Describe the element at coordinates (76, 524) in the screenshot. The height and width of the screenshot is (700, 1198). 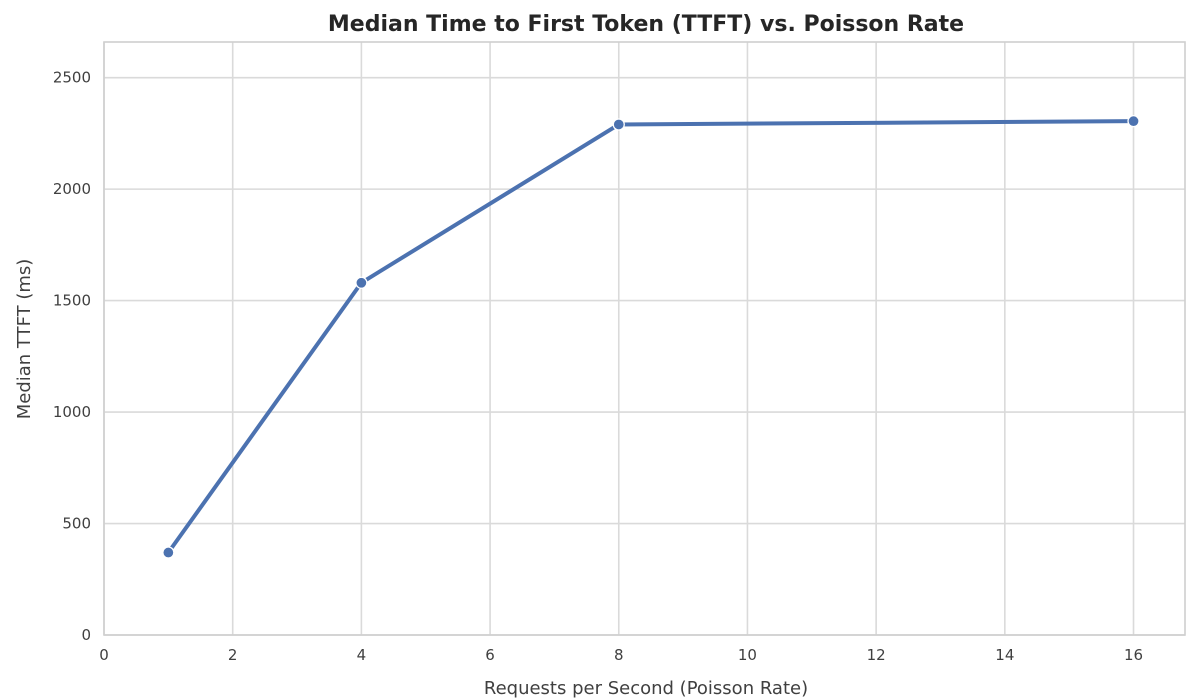
I see `y-tick-label: 500` at that location.